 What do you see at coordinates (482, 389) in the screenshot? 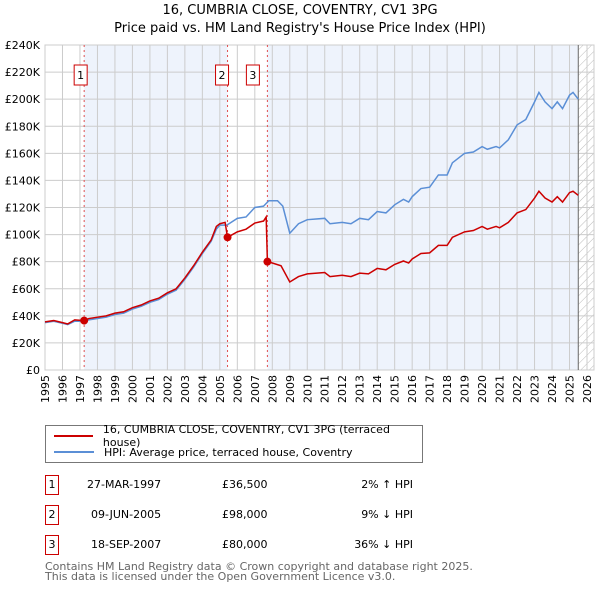
I see `x-tick-label: 2020` at bounding box center [482, 389].